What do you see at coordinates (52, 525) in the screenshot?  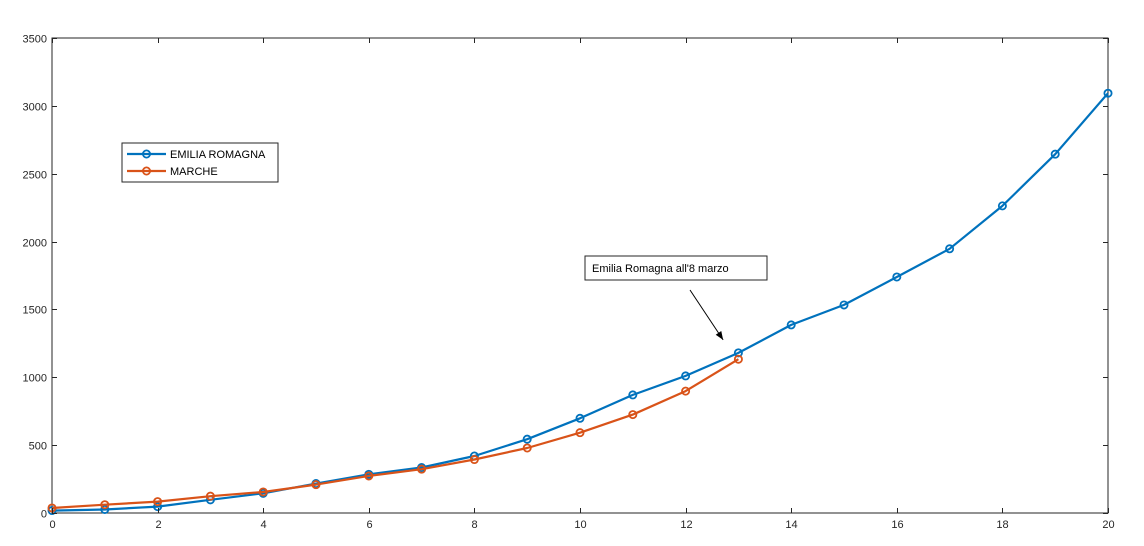 I see `x-tick-label: 0` at bounding box center [52, 525].